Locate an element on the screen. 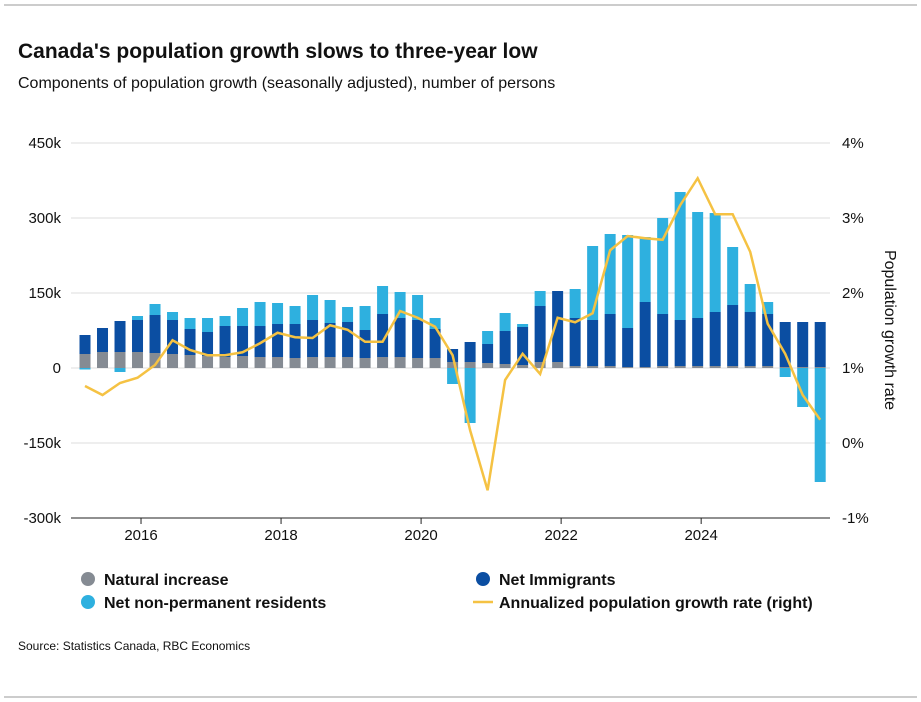 The image size is (921, 702). y2-tick-label: 3% is located at coordinates (853, 218).